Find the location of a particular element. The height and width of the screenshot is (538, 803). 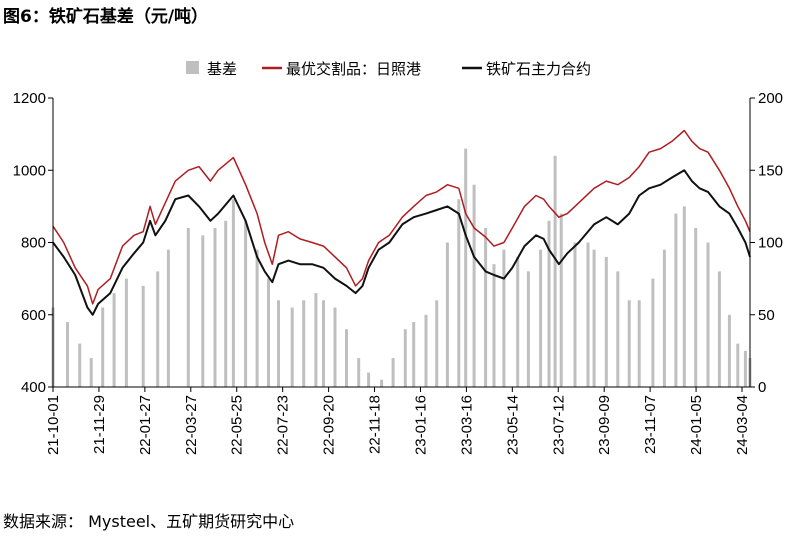

x-tick-label: 23-11-07 is located at coordinates (650, 424).